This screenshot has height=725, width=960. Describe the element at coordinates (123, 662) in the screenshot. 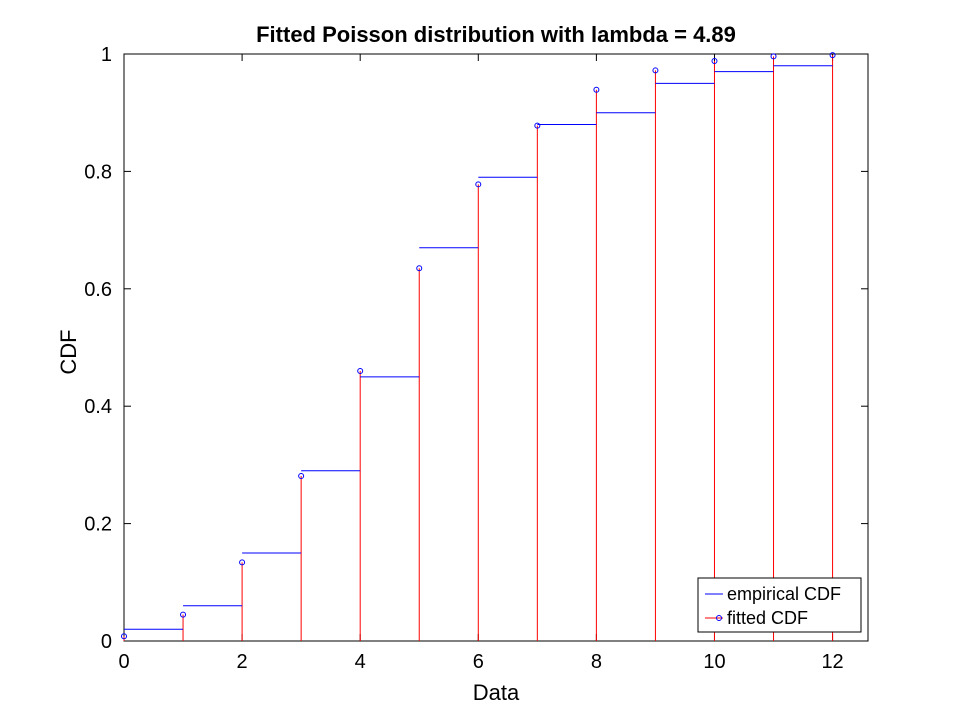

I see `x-tick-label-0: 0` at that location.